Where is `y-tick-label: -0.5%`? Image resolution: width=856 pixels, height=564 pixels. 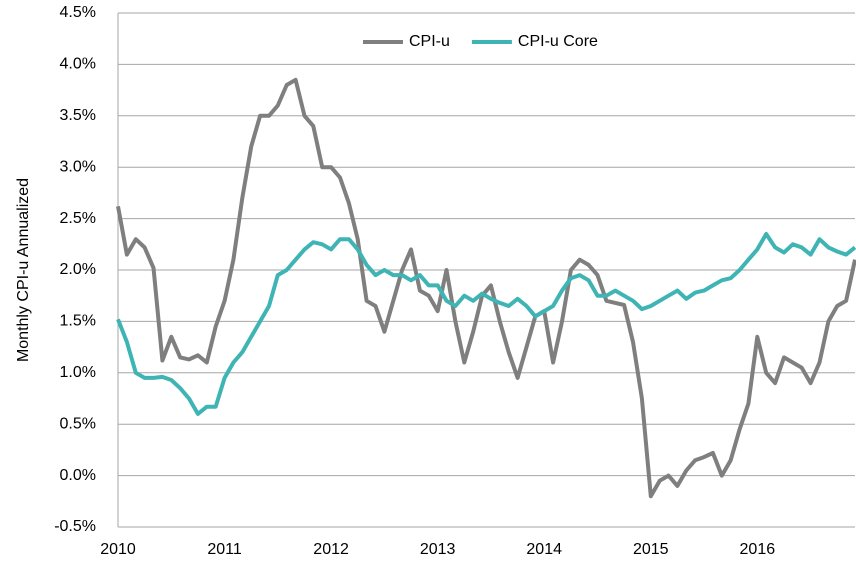
y-tick-label: -0.5% is located at coordinates (75, 526).